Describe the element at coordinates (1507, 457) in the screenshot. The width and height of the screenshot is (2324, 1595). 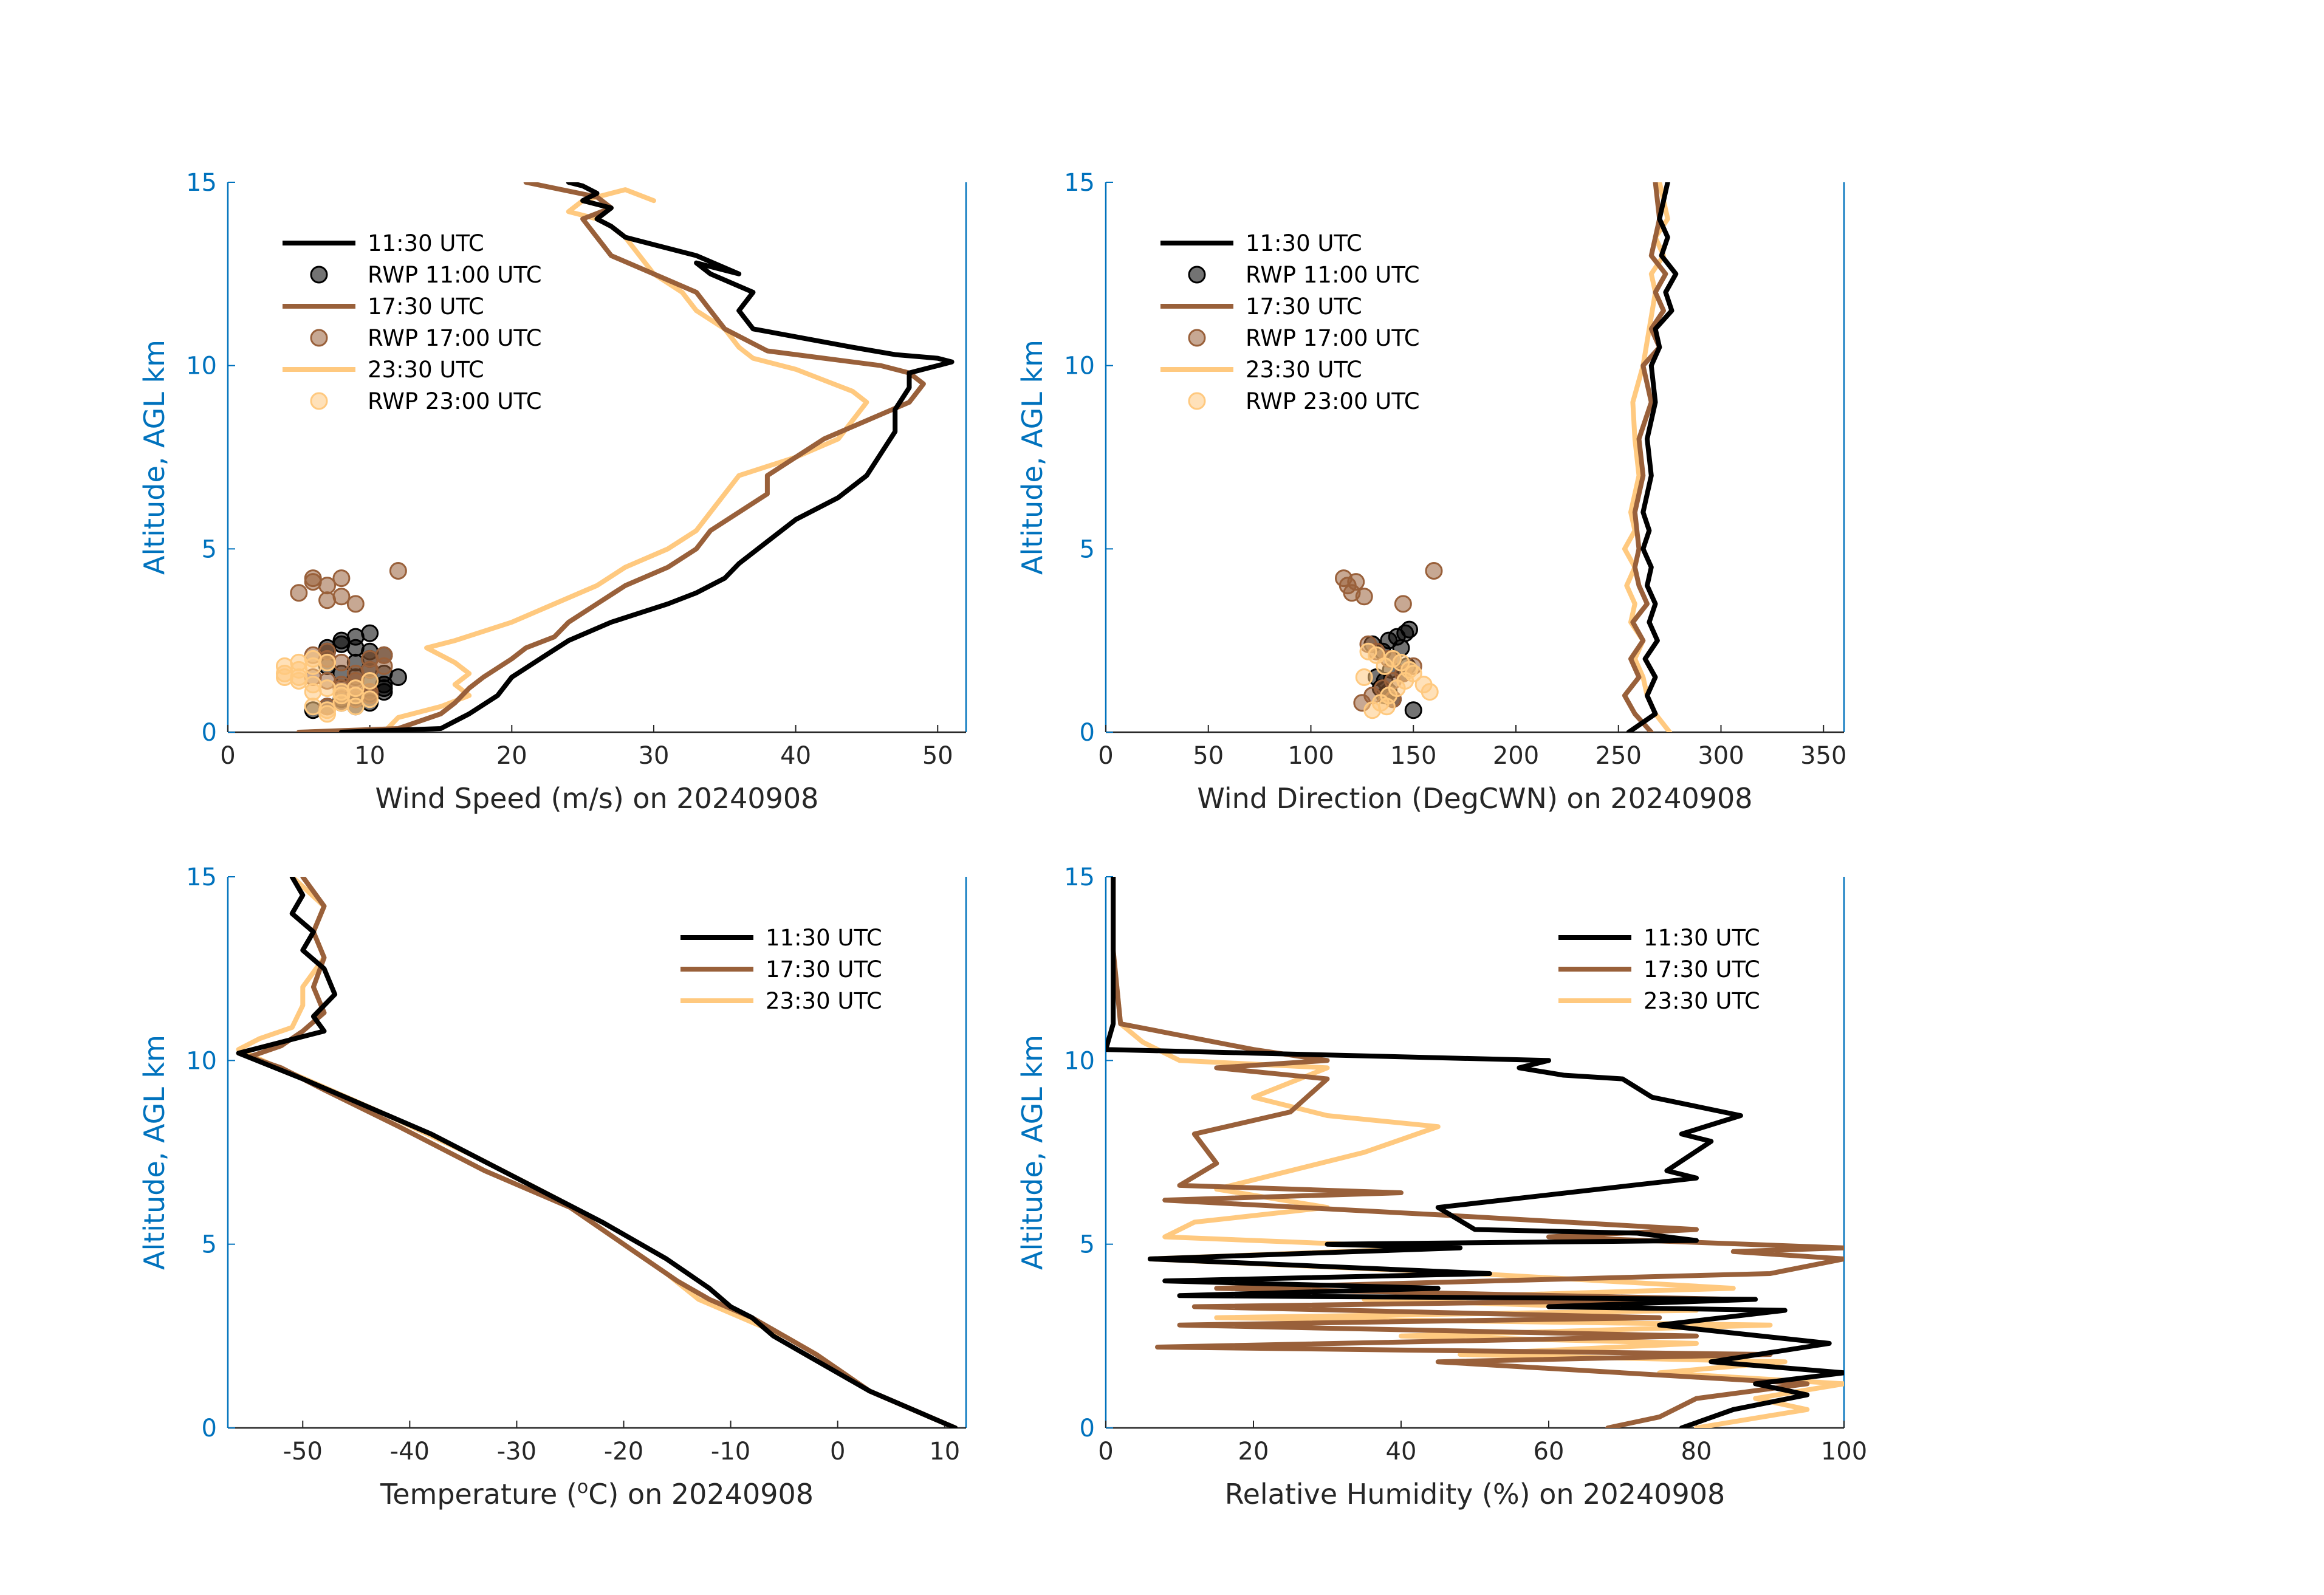
I see `wind-direction-plot-area` at that location.